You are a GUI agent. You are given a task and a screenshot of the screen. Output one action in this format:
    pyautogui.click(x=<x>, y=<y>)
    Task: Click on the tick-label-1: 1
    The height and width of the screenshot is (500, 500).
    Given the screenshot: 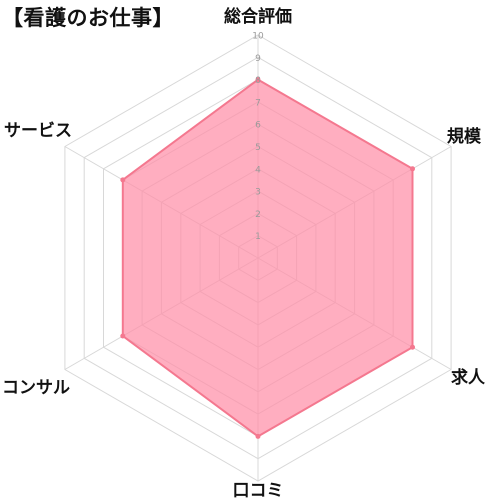 What is the action you would take?
    pyautogui.click(x=258, y=237)
    